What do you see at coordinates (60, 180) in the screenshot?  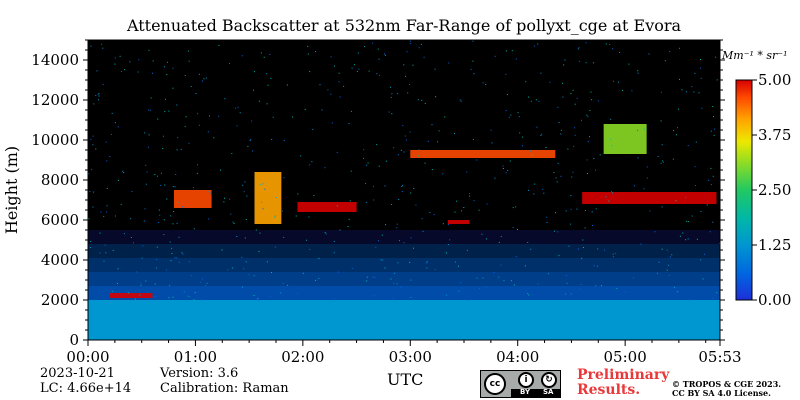 I see `y-tick-label: 8000` at bounding box center [60, 180].